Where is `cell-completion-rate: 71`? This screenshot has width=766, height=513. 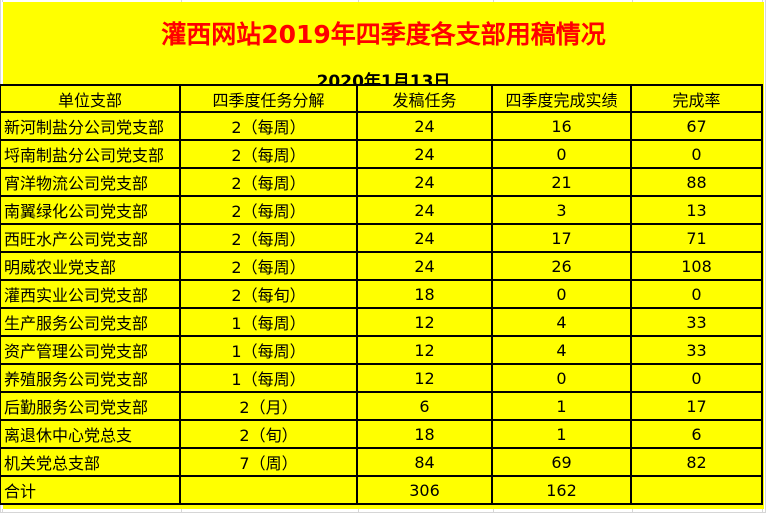
cell-completion-rate: 71 is located at coordinates (696, 238).